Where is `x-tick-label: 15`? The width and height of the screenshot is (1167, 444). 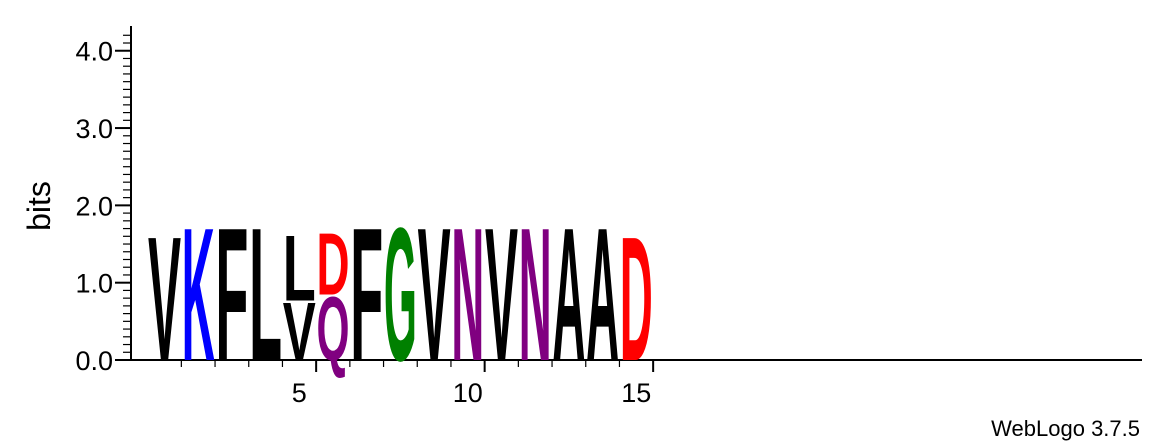 x-tick-label: 15 is located at coordinates (636, 393).